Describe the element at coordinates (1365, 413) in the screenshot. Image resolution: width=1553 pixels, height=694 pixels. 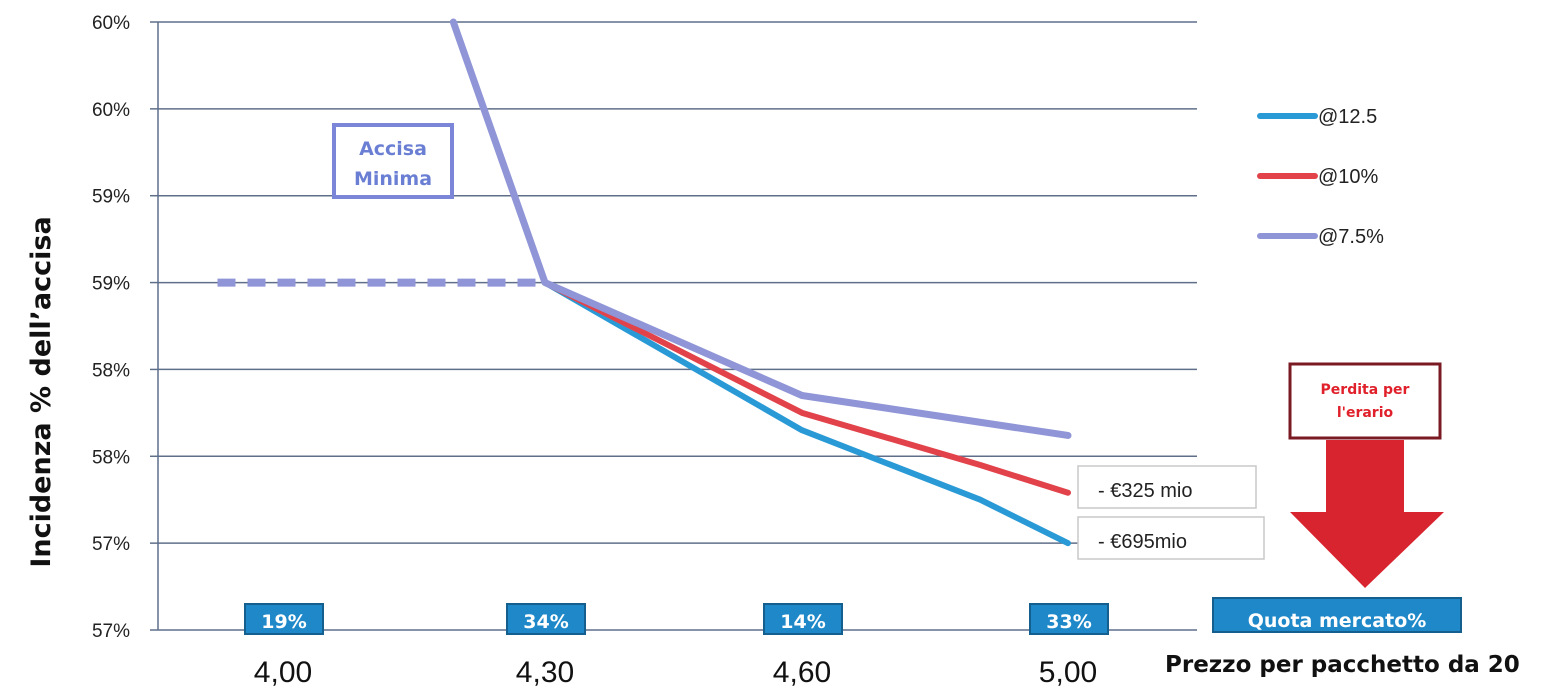
I see `perdita-label-line2: l'erario` at that location.